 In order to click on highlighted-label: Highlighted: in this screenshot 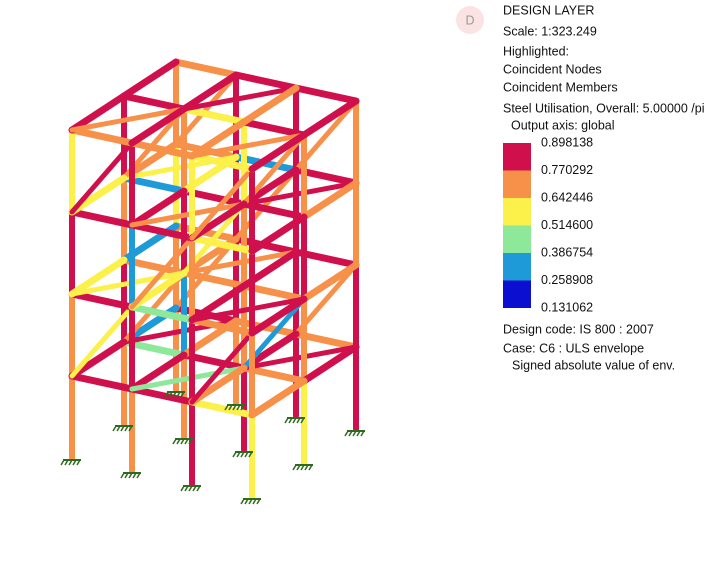, I will do `click(536, 51)`.